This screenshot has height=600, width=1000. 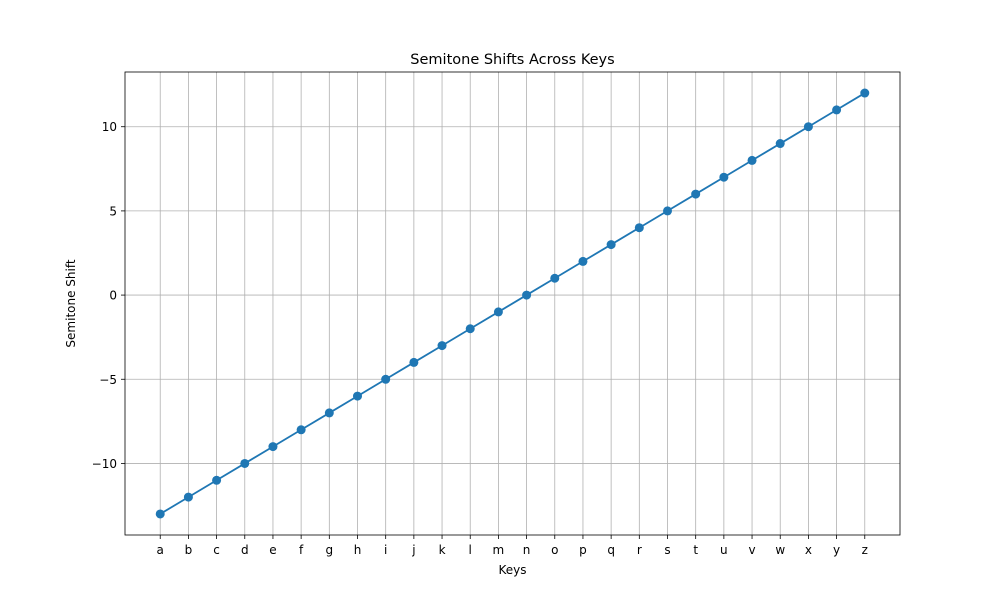 What do you see at coordinates (272, 550) in the screenshot?
I see `x-tick-label: e` at bounding box center [272, 550].